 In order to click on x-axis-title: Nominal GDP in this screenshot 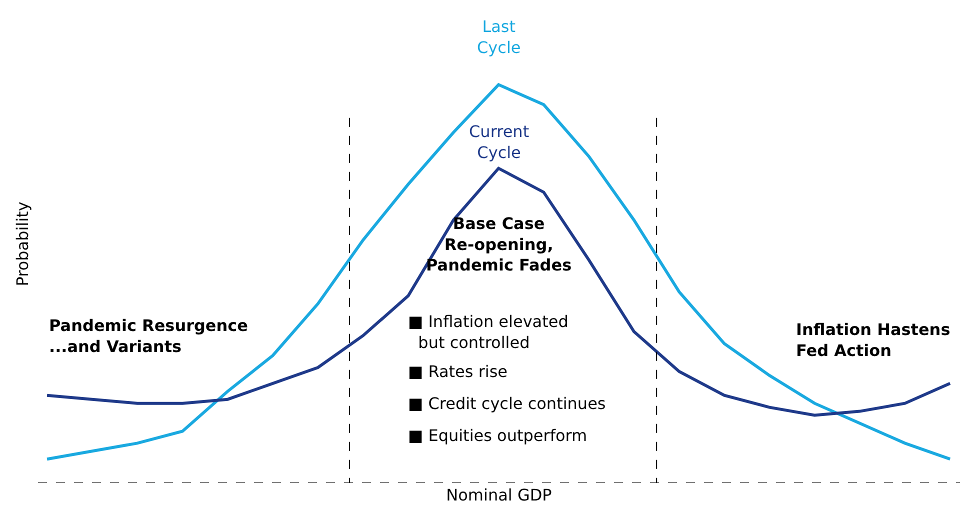, I will do `click(499, 495)`.